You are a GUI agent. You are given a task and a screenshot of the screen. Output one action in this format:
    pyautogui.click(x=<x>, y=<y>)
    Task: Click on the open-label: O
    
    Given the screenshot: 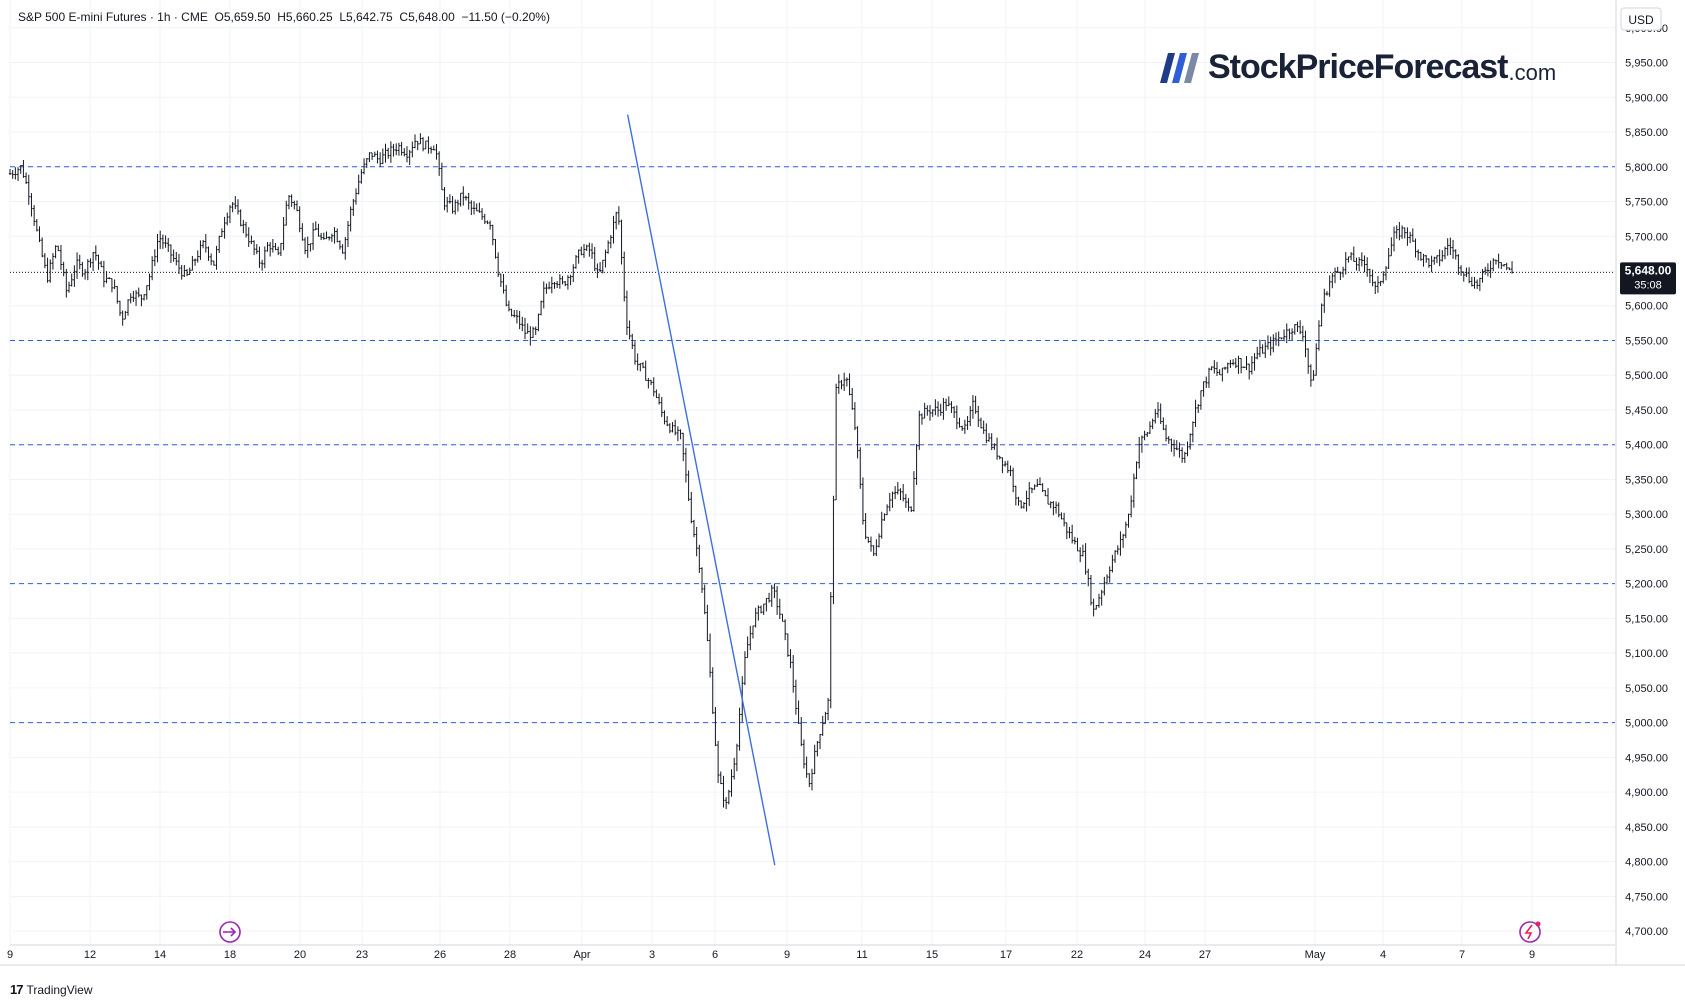 What is the action you would take?
    pyautogui.click(x=219, y=17)
    